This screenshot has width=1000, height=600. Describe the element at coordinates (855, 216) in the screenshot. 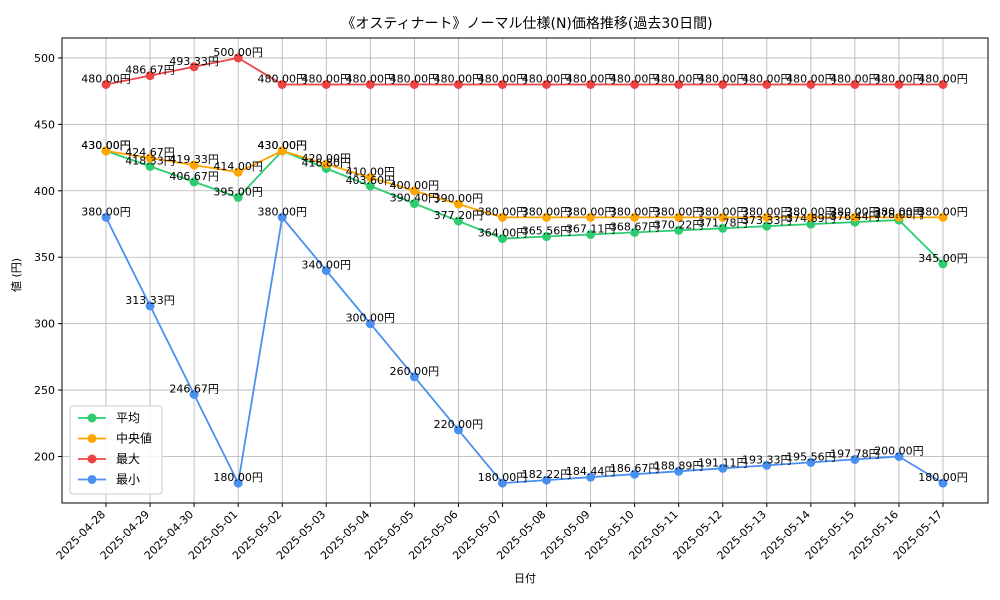

I see `data-label: 376.44円` at that location.